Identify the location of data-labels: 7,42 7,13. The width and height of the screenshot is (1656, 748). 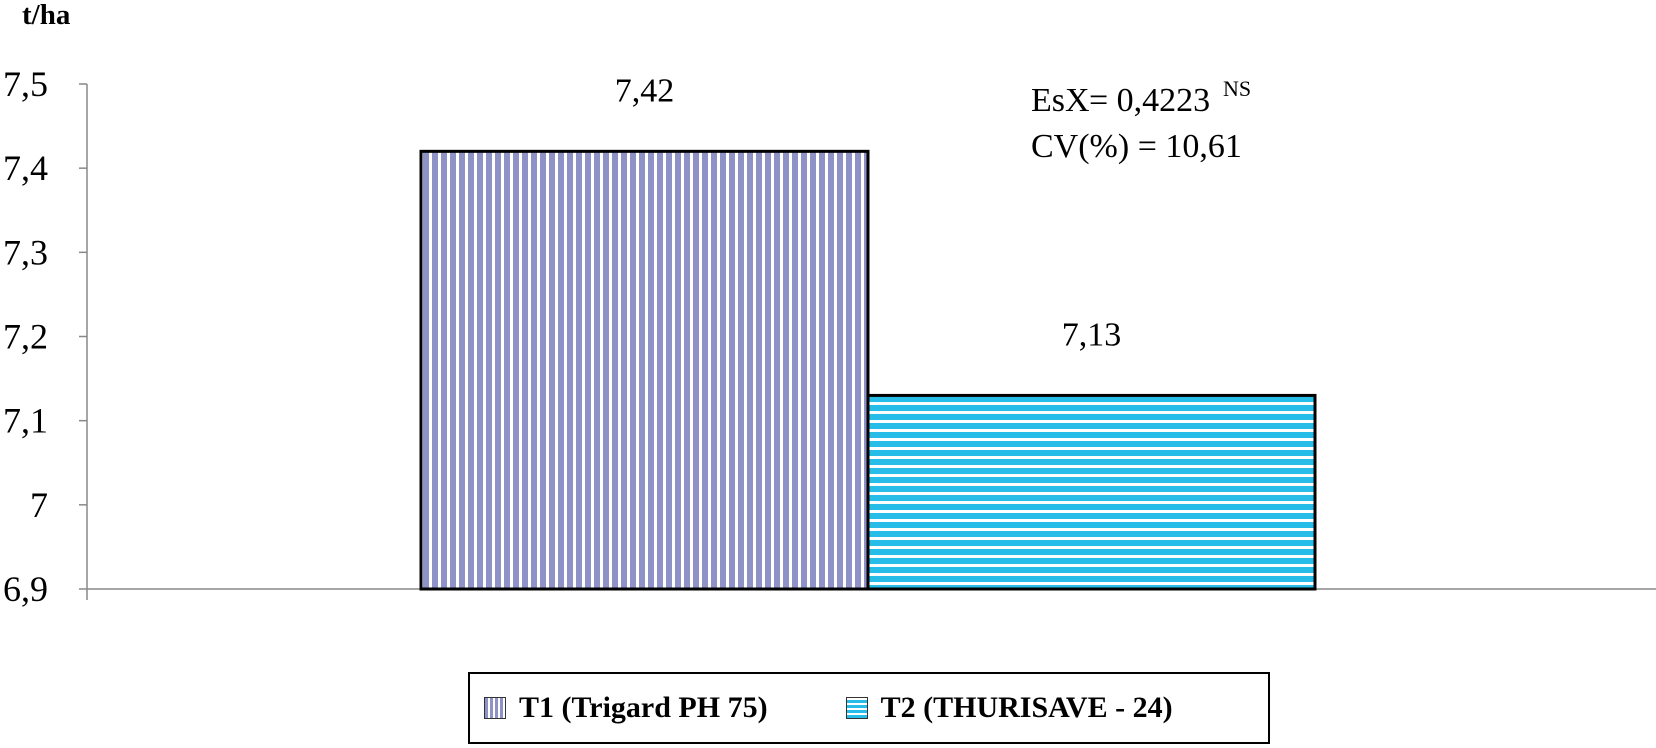
(868, 212).